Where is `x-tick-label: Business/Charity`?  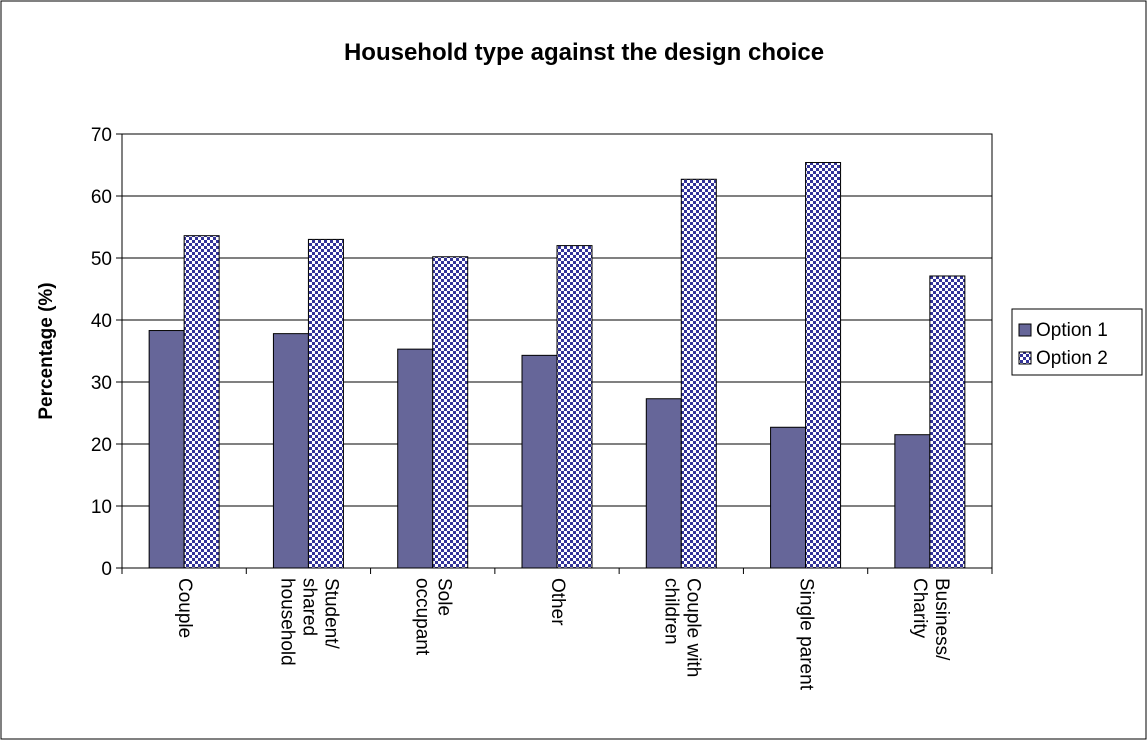
x-tick-label: Business/Charity is located at coordinates (930, 619).